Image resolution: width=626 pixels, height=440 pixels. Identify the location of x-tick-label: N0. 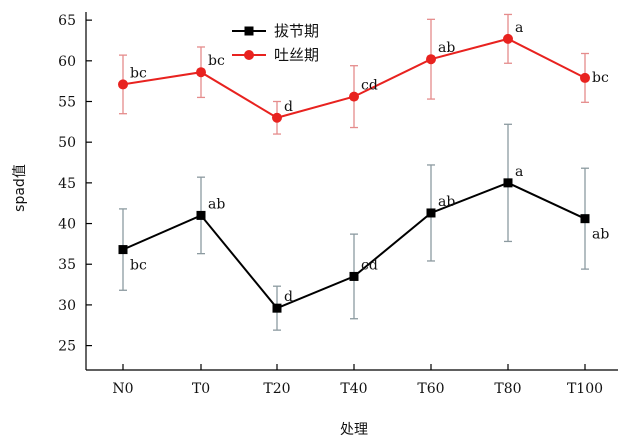
(122, 389).